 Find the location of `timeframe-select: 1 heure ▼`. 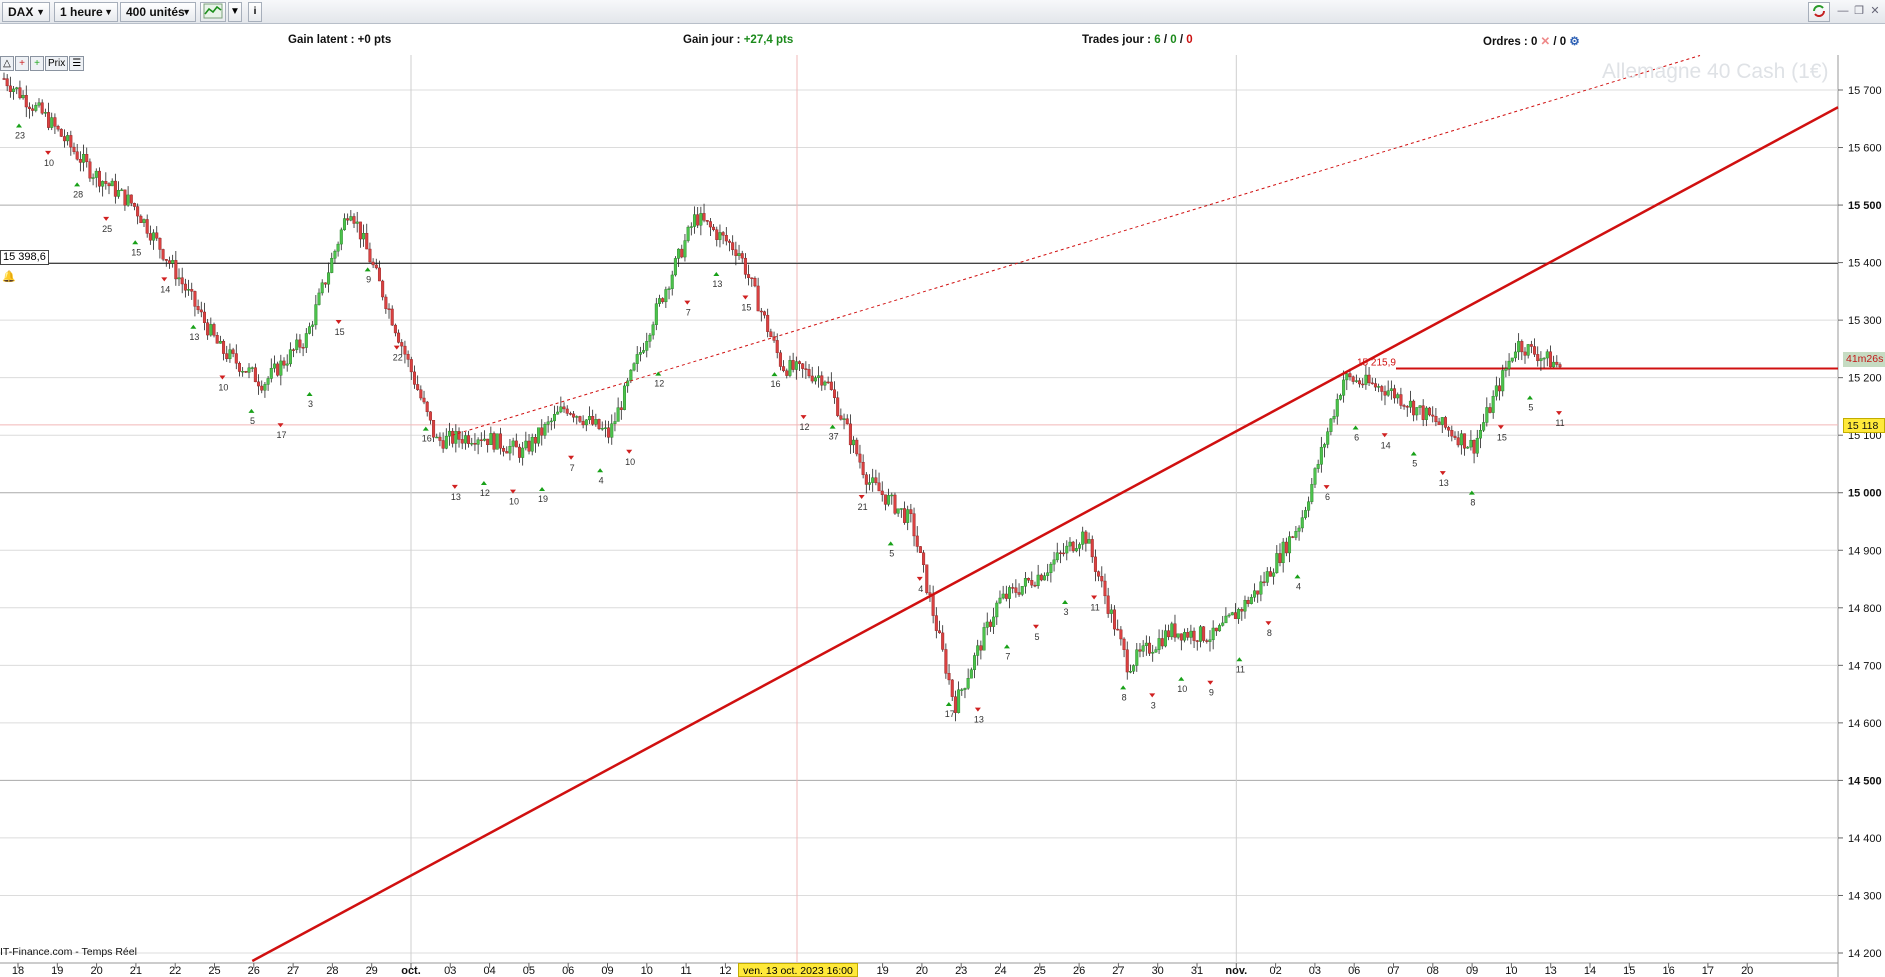

timeframe-select: 1 heure ▼ is located at coordinates (86, 12).